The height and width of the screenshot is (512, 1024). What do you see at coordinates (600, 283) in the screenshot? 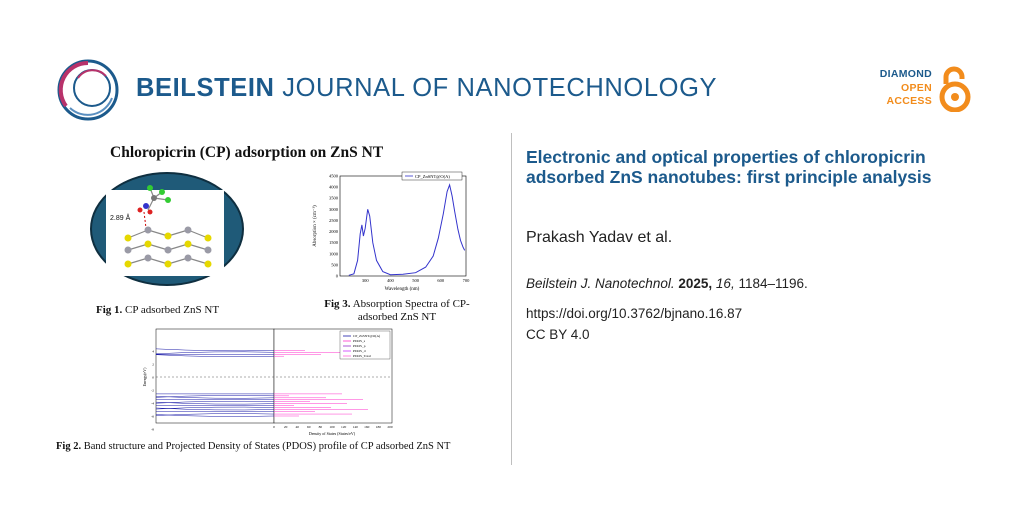
I see `journal-abbrev: Beilstein J. Nanotechnol.` at bounding box center [600, 283].